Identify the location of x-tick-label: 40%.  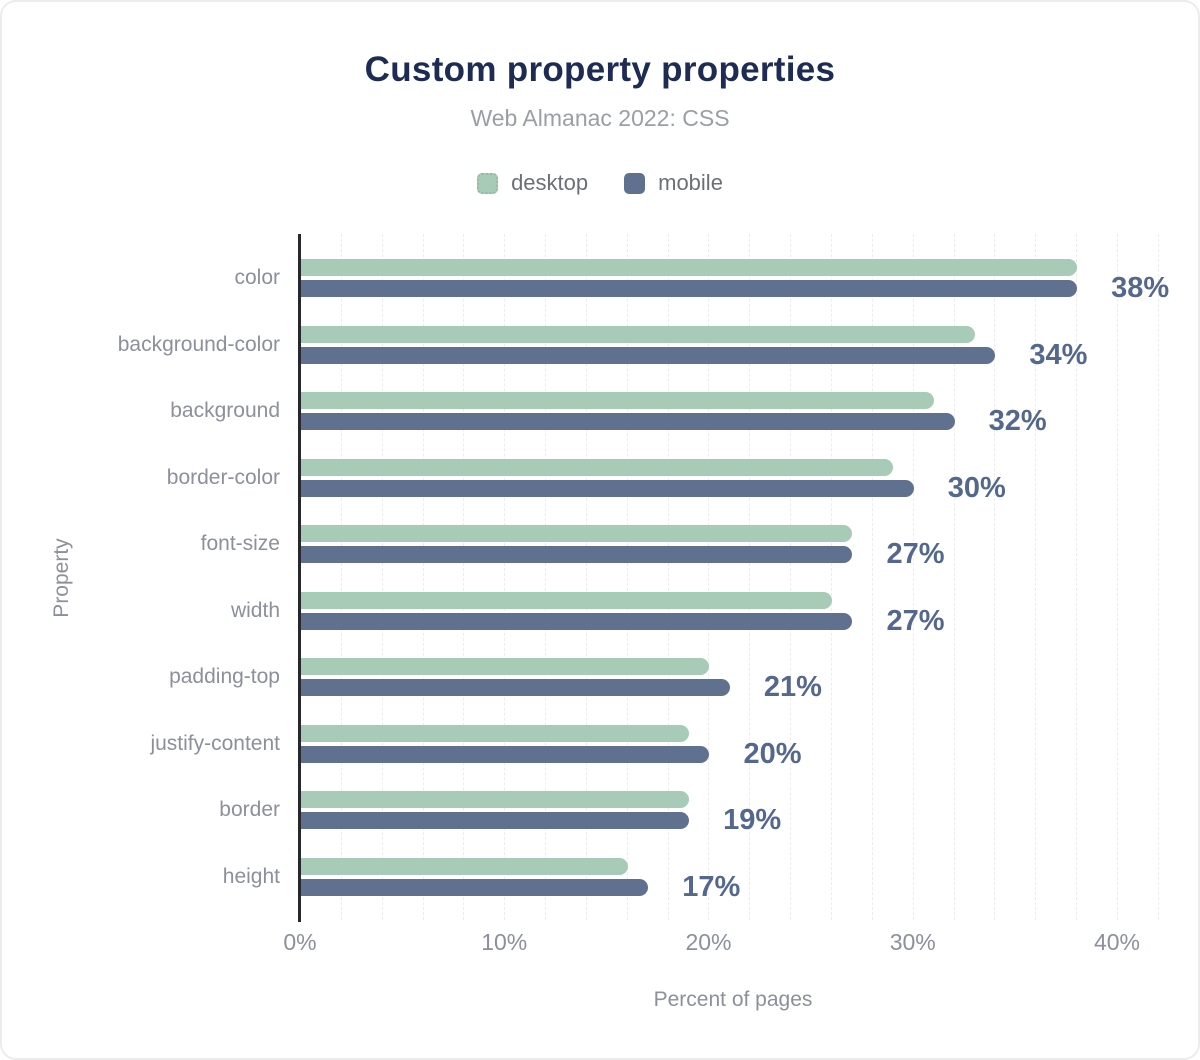
(1116, 942).